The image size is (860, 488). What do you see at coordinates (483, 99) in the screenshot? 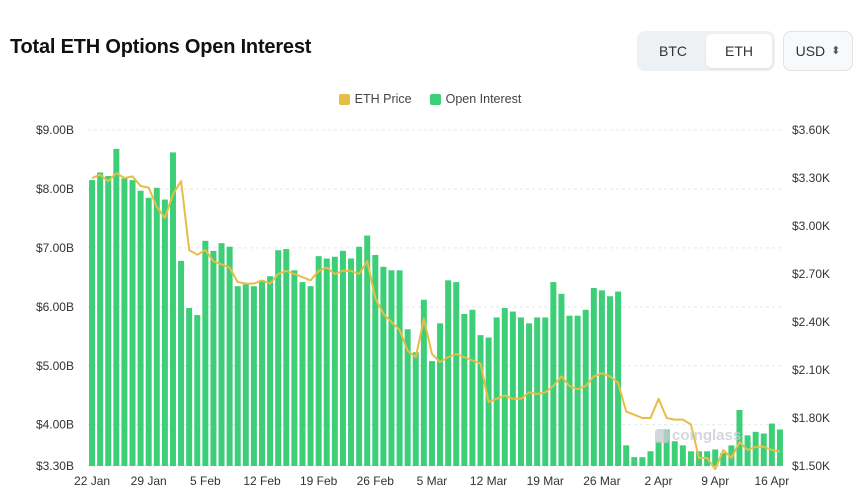
I see `legend-label-open-interest: Open Interest` at bounding box center [483, 99].